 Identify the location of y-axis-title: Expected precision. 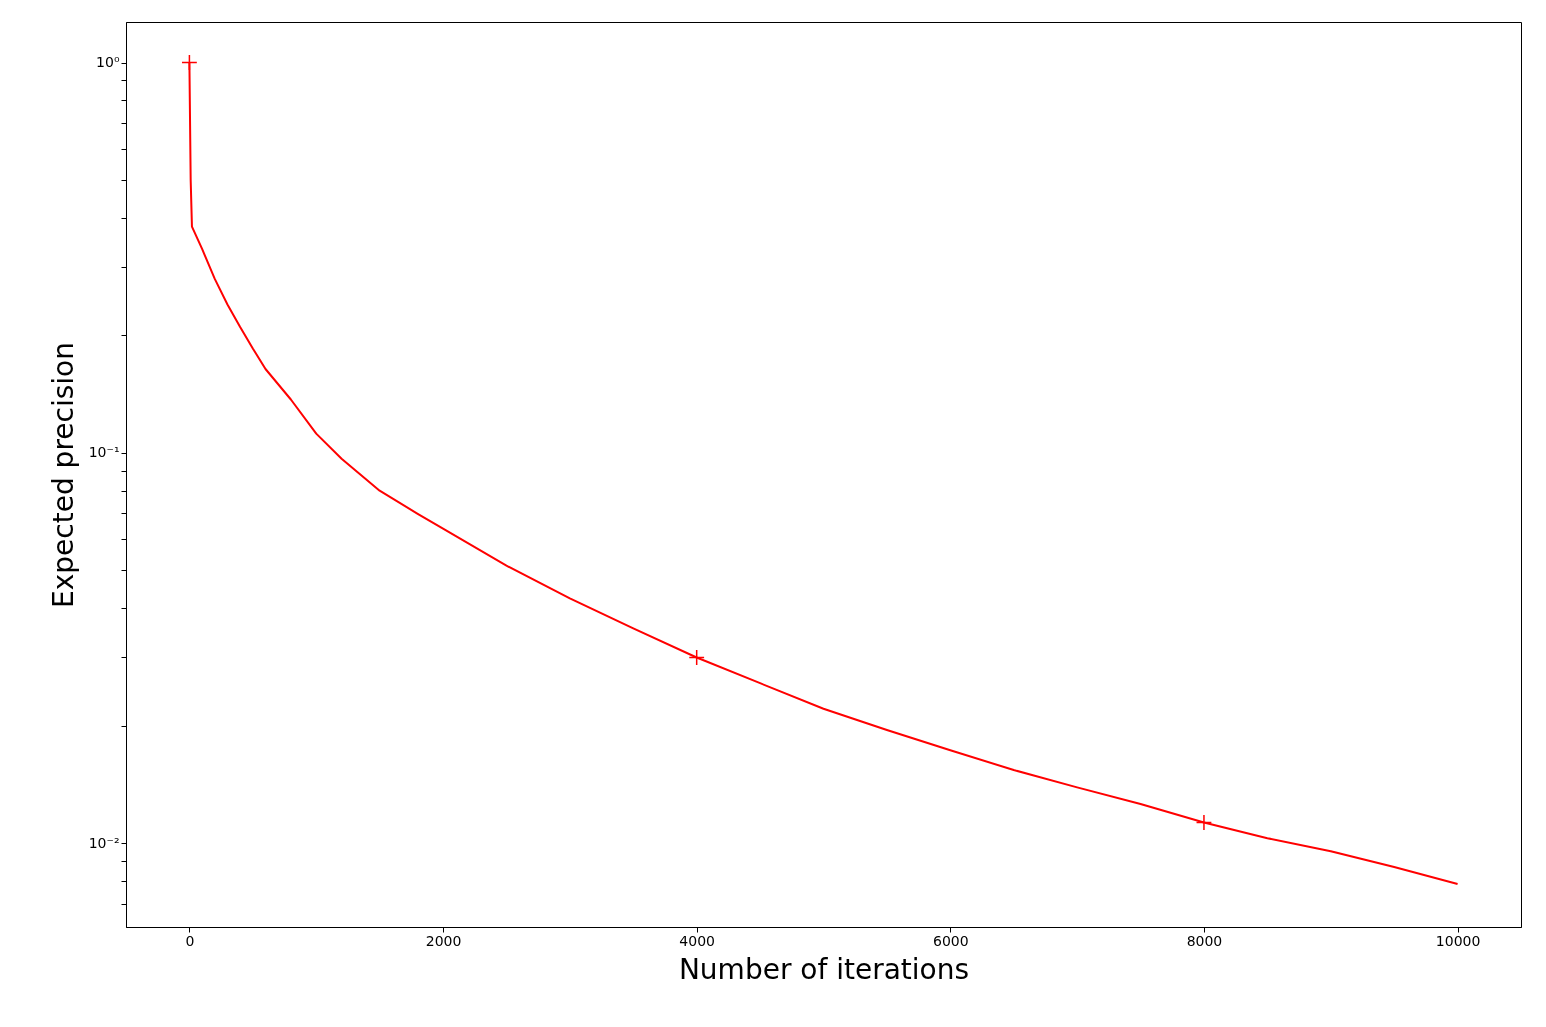
(63, 475).